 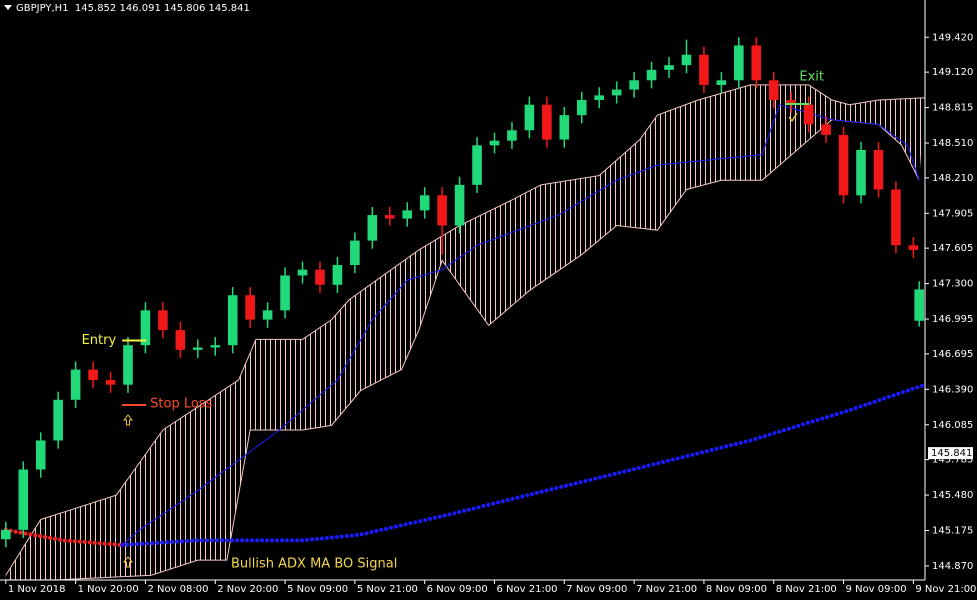 What do you see at coordinates (952, 248) in the screenshot?
I see `y-tick-label: 147.605` at bounding box center [952, 248].